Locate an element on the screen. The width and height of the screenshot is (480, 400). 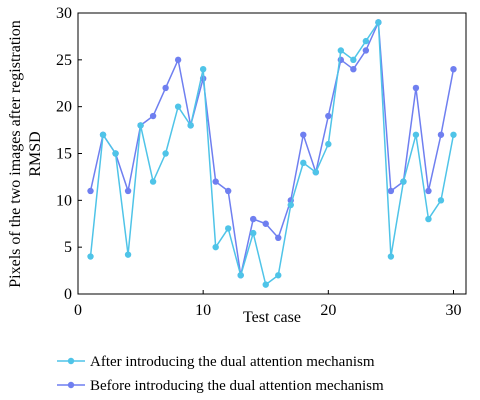
y-tick-label: 0 is located at coordinates (68, 294).